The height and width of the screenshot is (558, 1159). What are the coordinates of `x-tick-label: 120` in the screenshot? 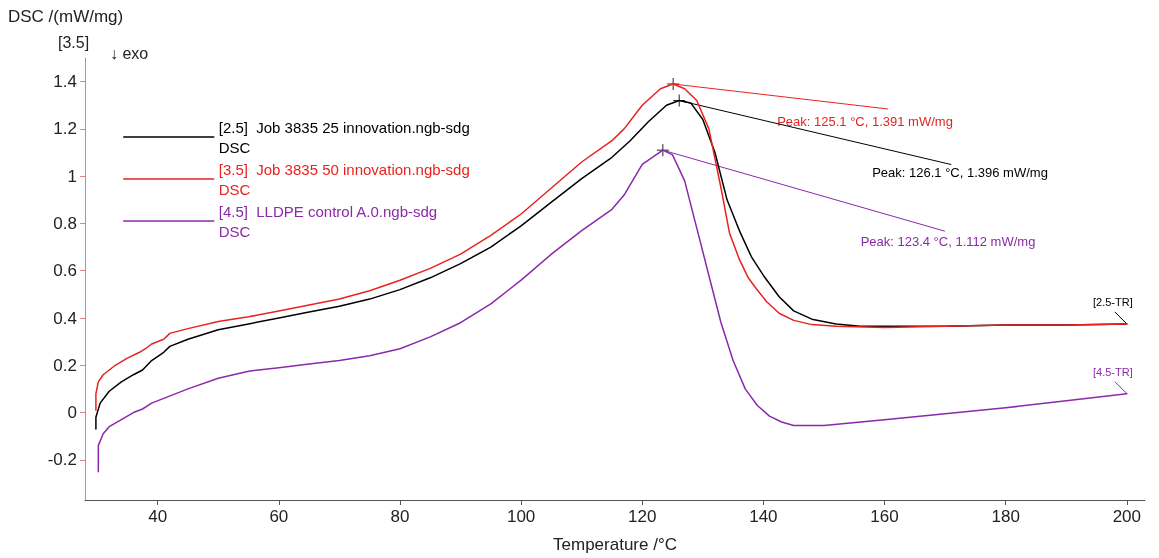 It's located at (642, 516).